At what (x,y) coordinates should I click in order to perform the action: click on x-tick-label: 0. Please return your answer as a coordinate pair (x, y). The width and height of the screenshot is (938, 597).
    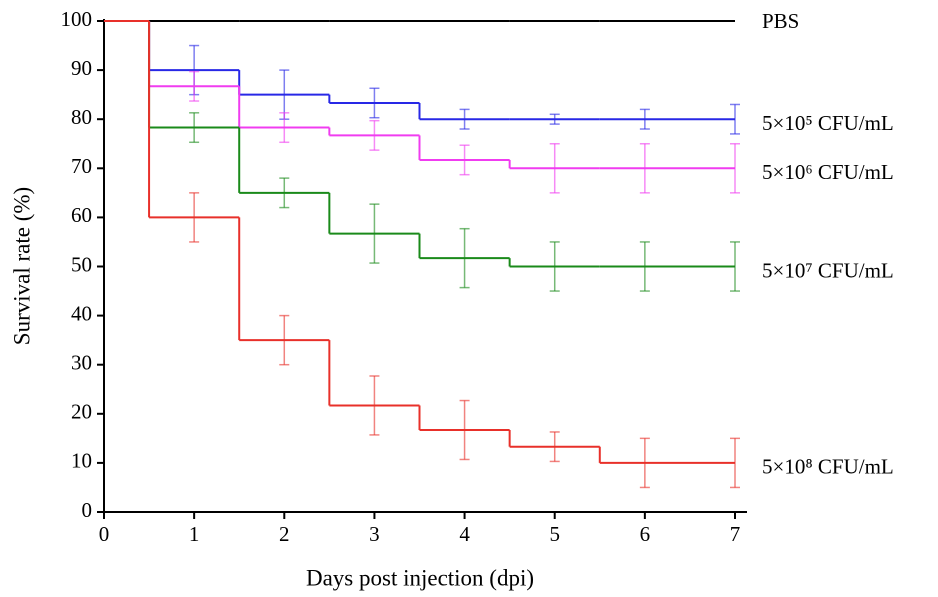
    Looking at the image, I should click on (104, 534).